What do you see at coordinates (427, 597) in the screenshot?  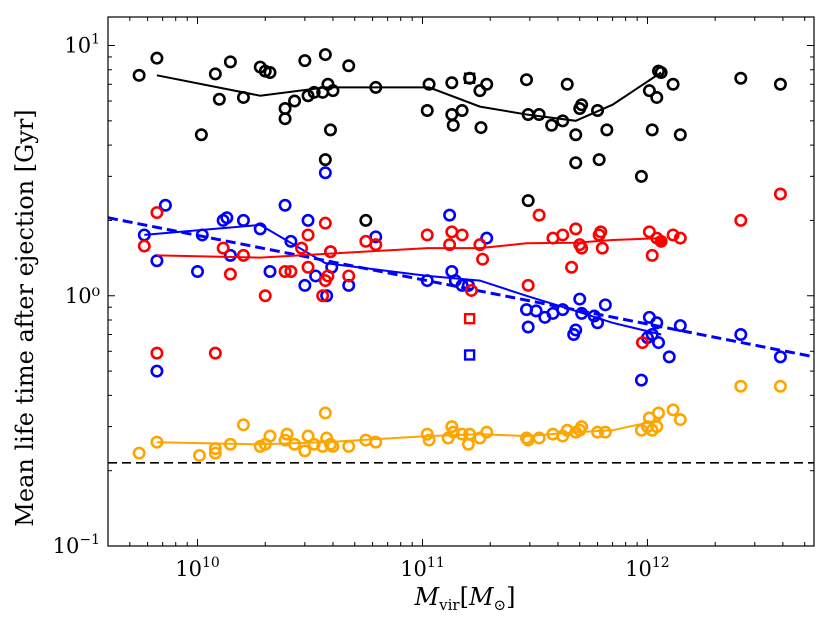 I see `x-label-main: M` at bounding box center [427, 597].